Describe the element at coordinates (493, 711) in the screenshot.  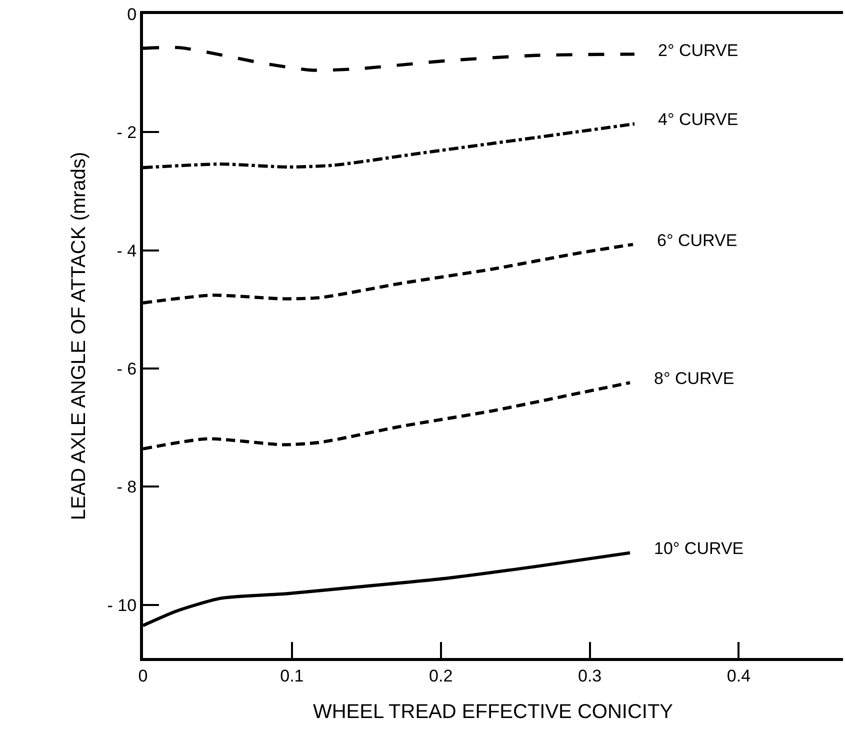
I see `x-axis-title: WHEEL TREAD EFFECTIVE CONICITY` at that location.